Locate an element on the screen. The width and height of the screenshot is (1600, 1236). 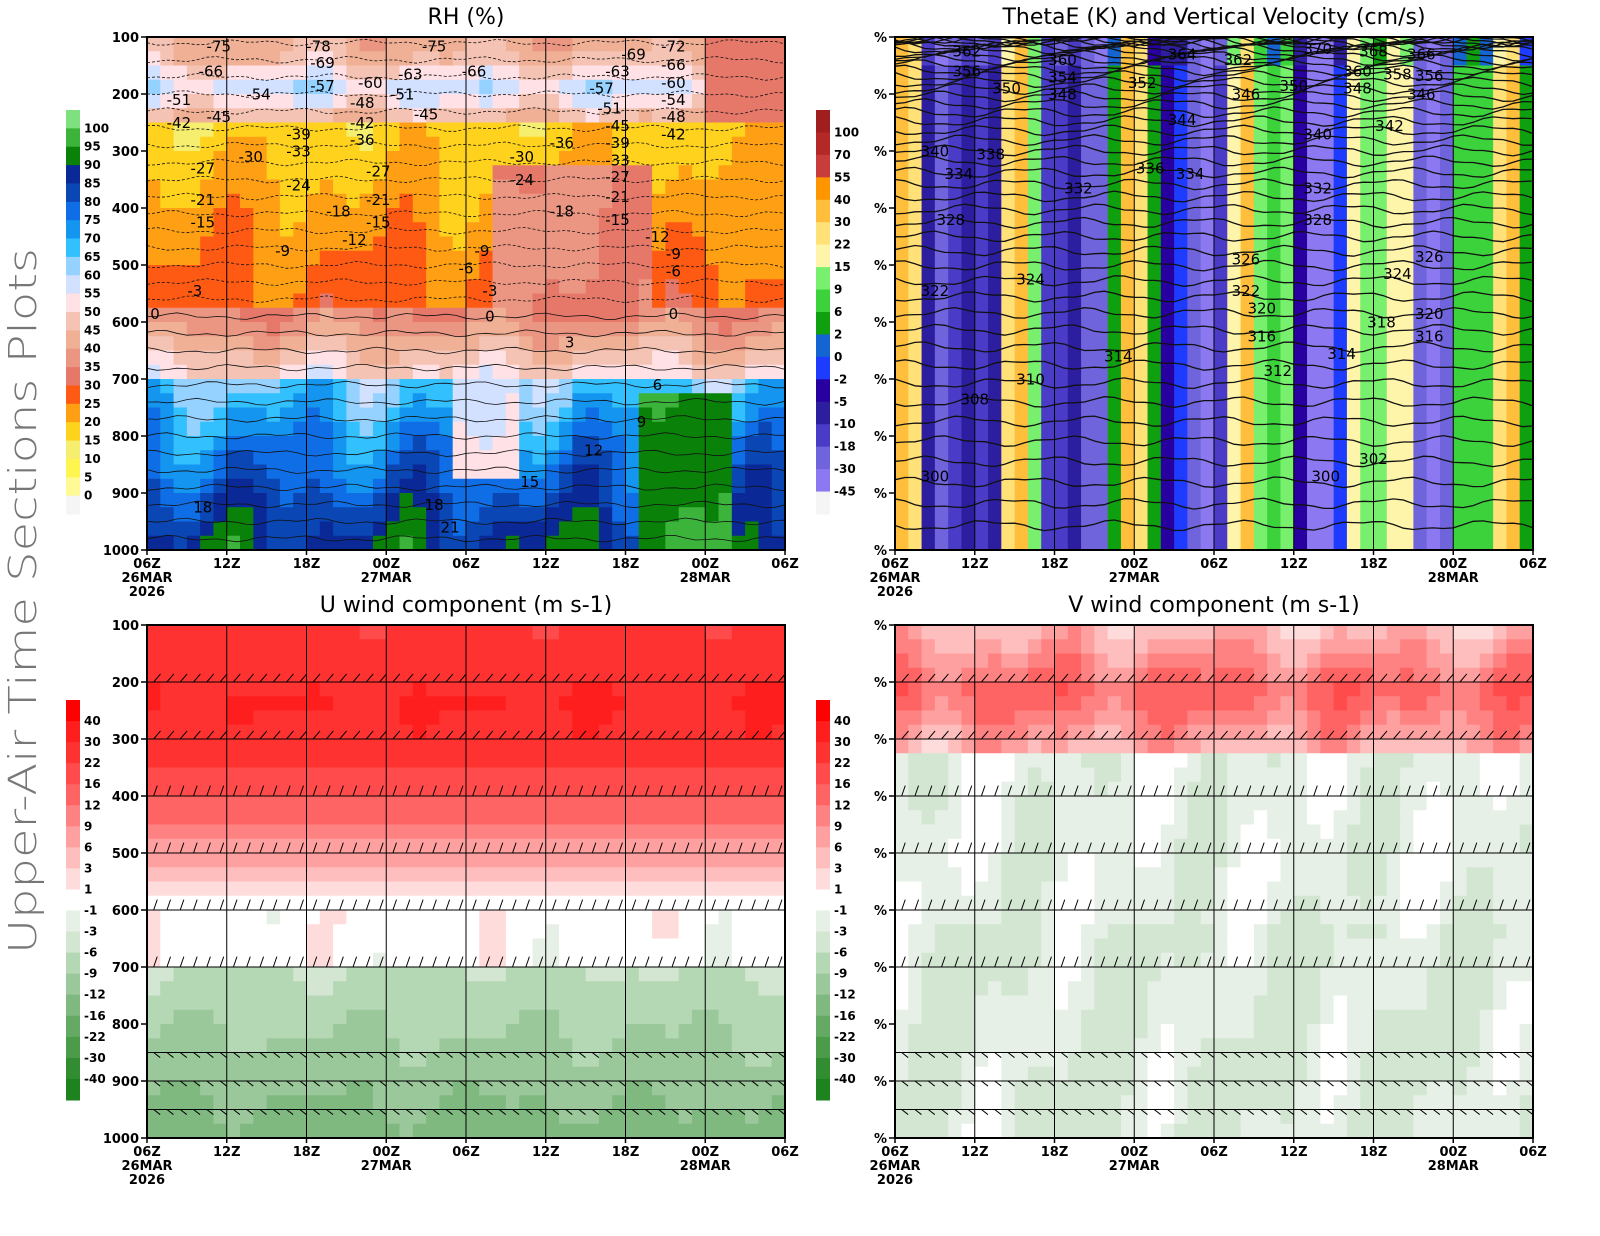
contour-label: -57 is located at coordinates (322, 86).